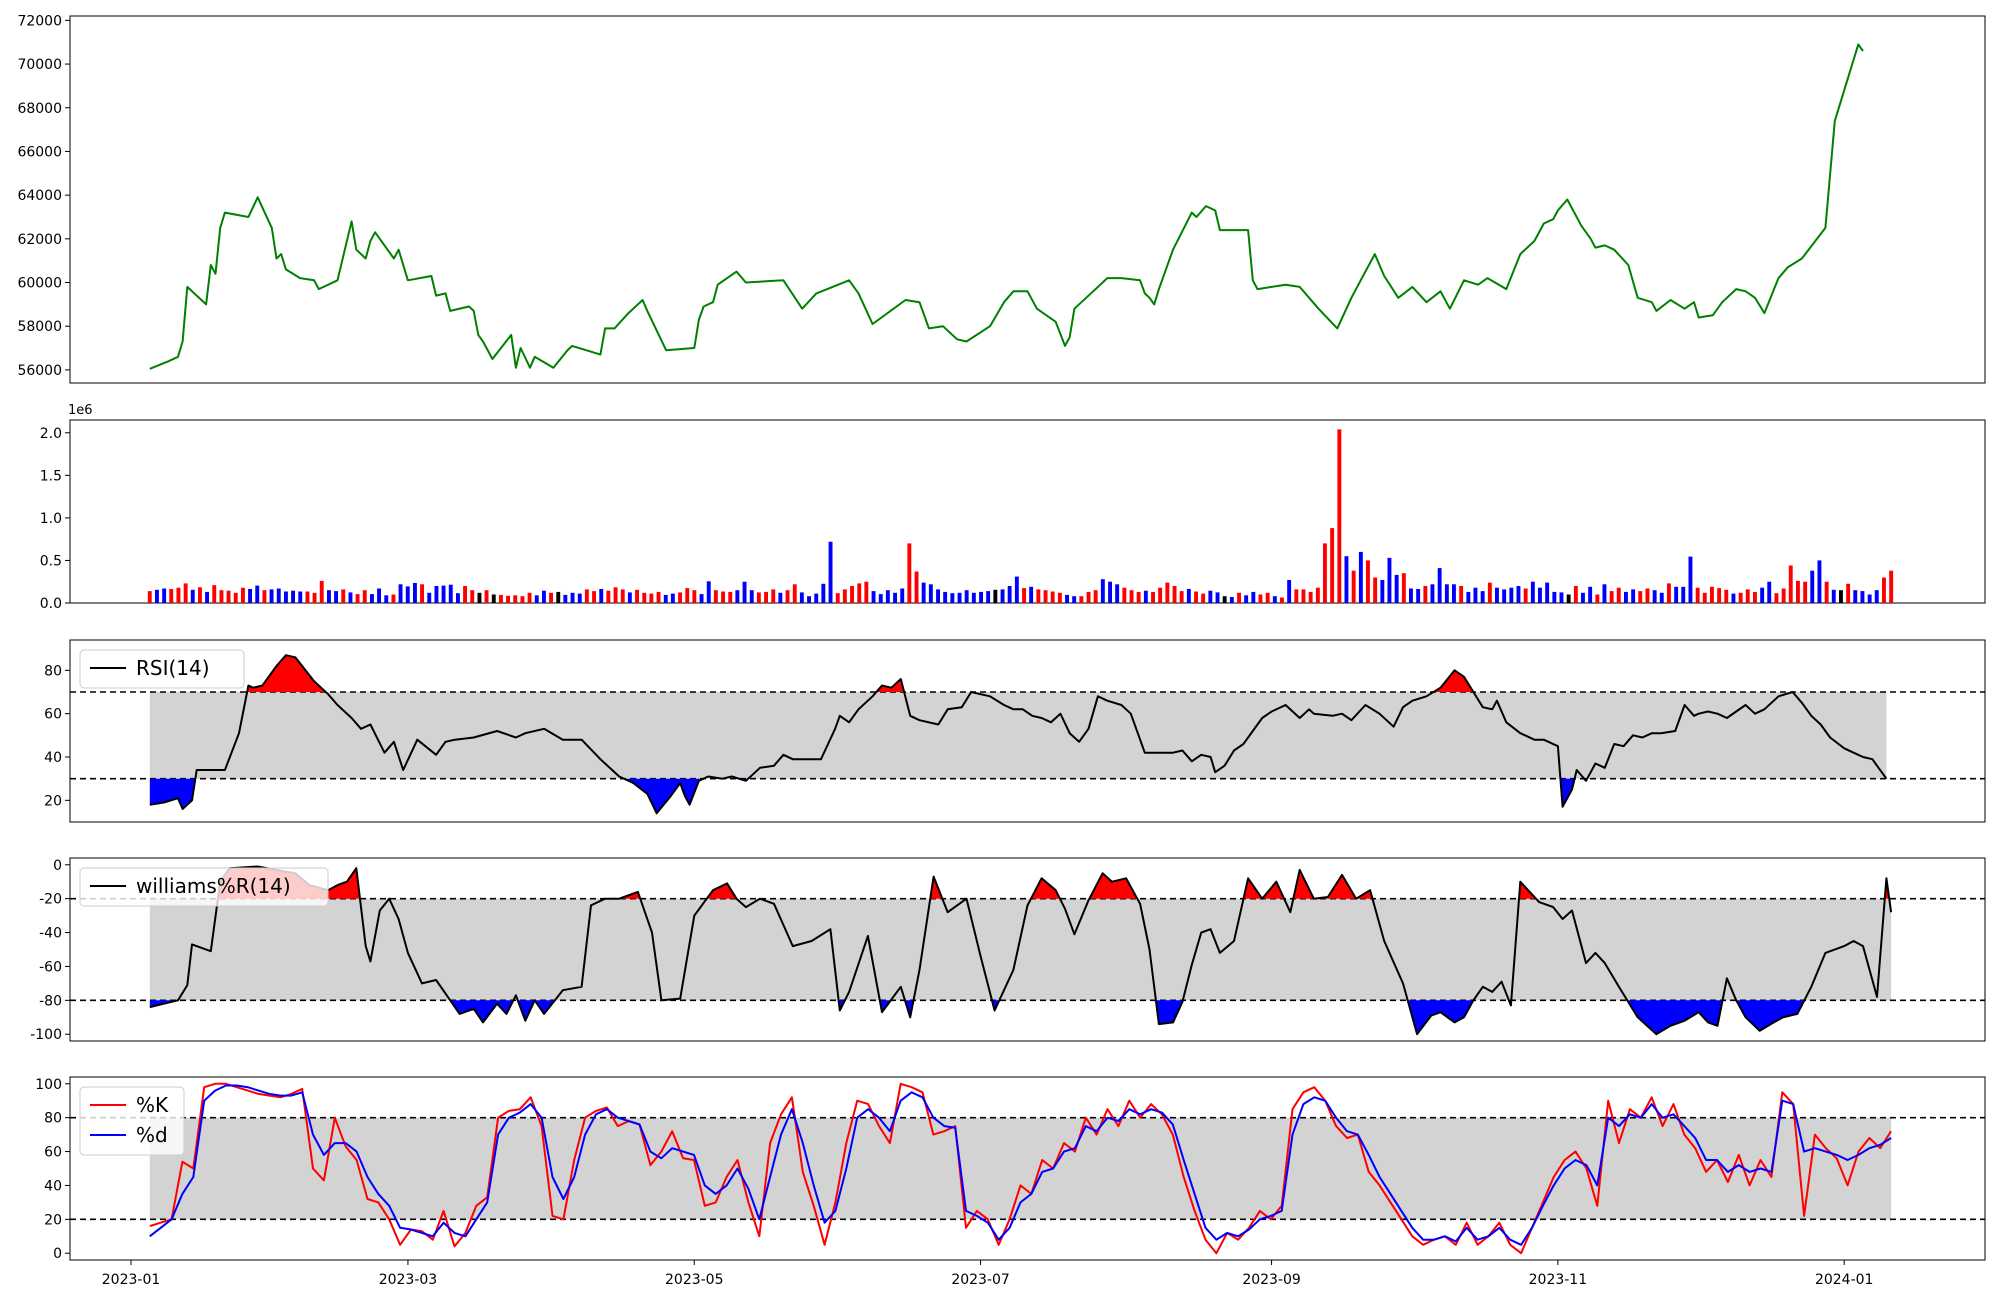  Describe the element at coordinates (39, 284) in the screenshot. I see `y-tick-label: 60000` at that location.